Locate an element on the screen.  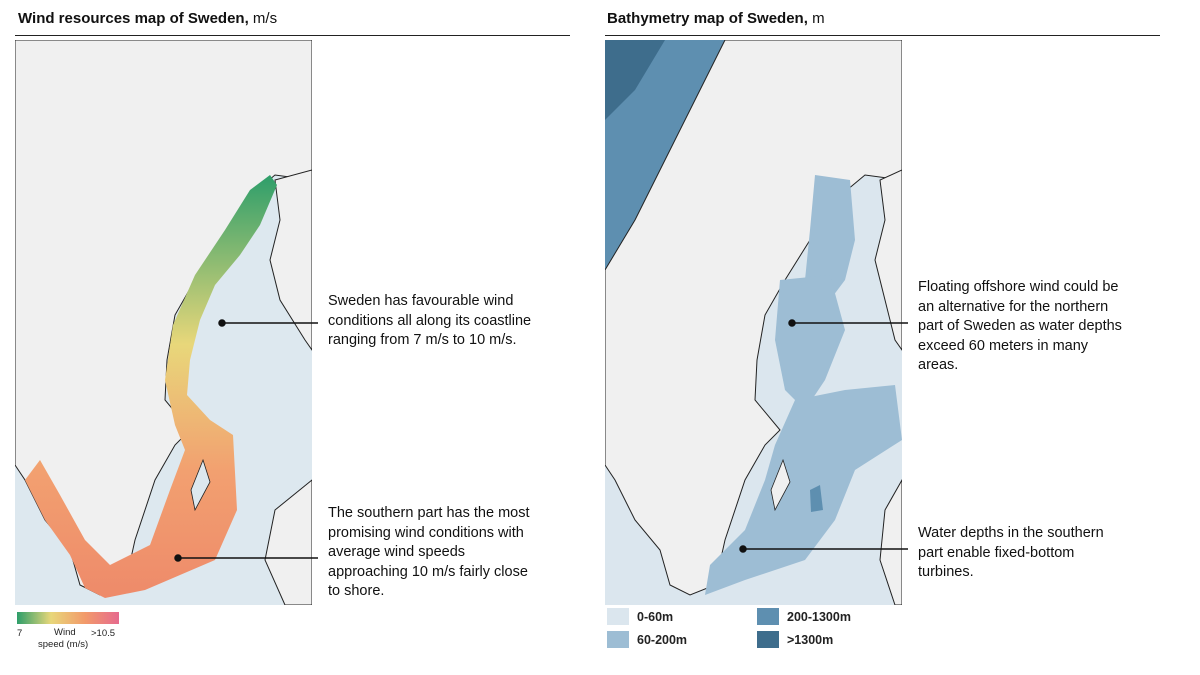
annotation-line: Water depths in the southern is located at coordinates (1011, 533).